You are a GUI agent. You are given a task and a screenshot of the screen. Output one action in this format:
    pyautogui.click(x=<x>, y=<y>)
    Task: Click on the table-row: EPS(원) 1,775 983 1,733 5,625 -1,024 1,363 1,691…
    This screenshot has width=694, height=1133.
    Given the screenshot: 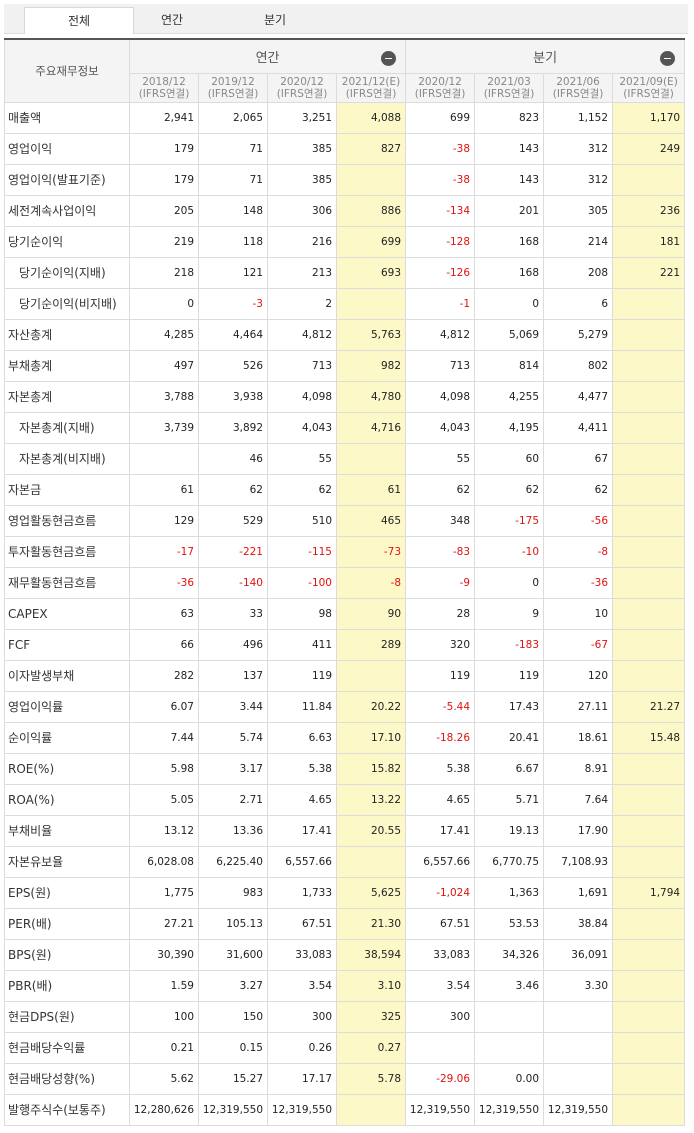 What is the action you would take?
    pyautogui.click(x=345, y=892)
    